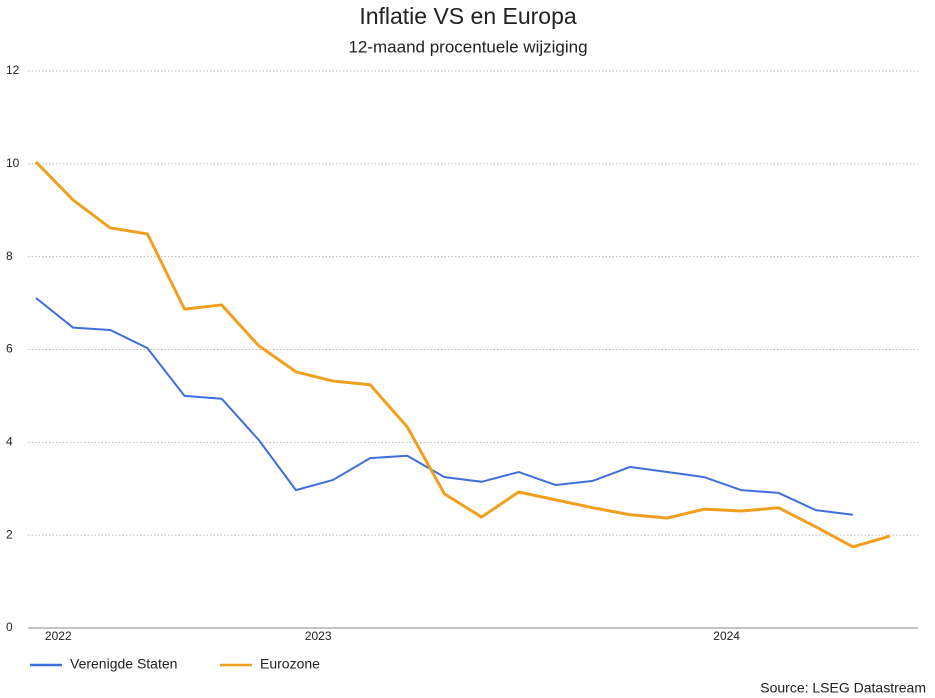 The width and height of the screenshot is (935, 698). Describe the element at coordinates (9, 534) in the screenshot. I see `y-tick-label: 2` at that location.